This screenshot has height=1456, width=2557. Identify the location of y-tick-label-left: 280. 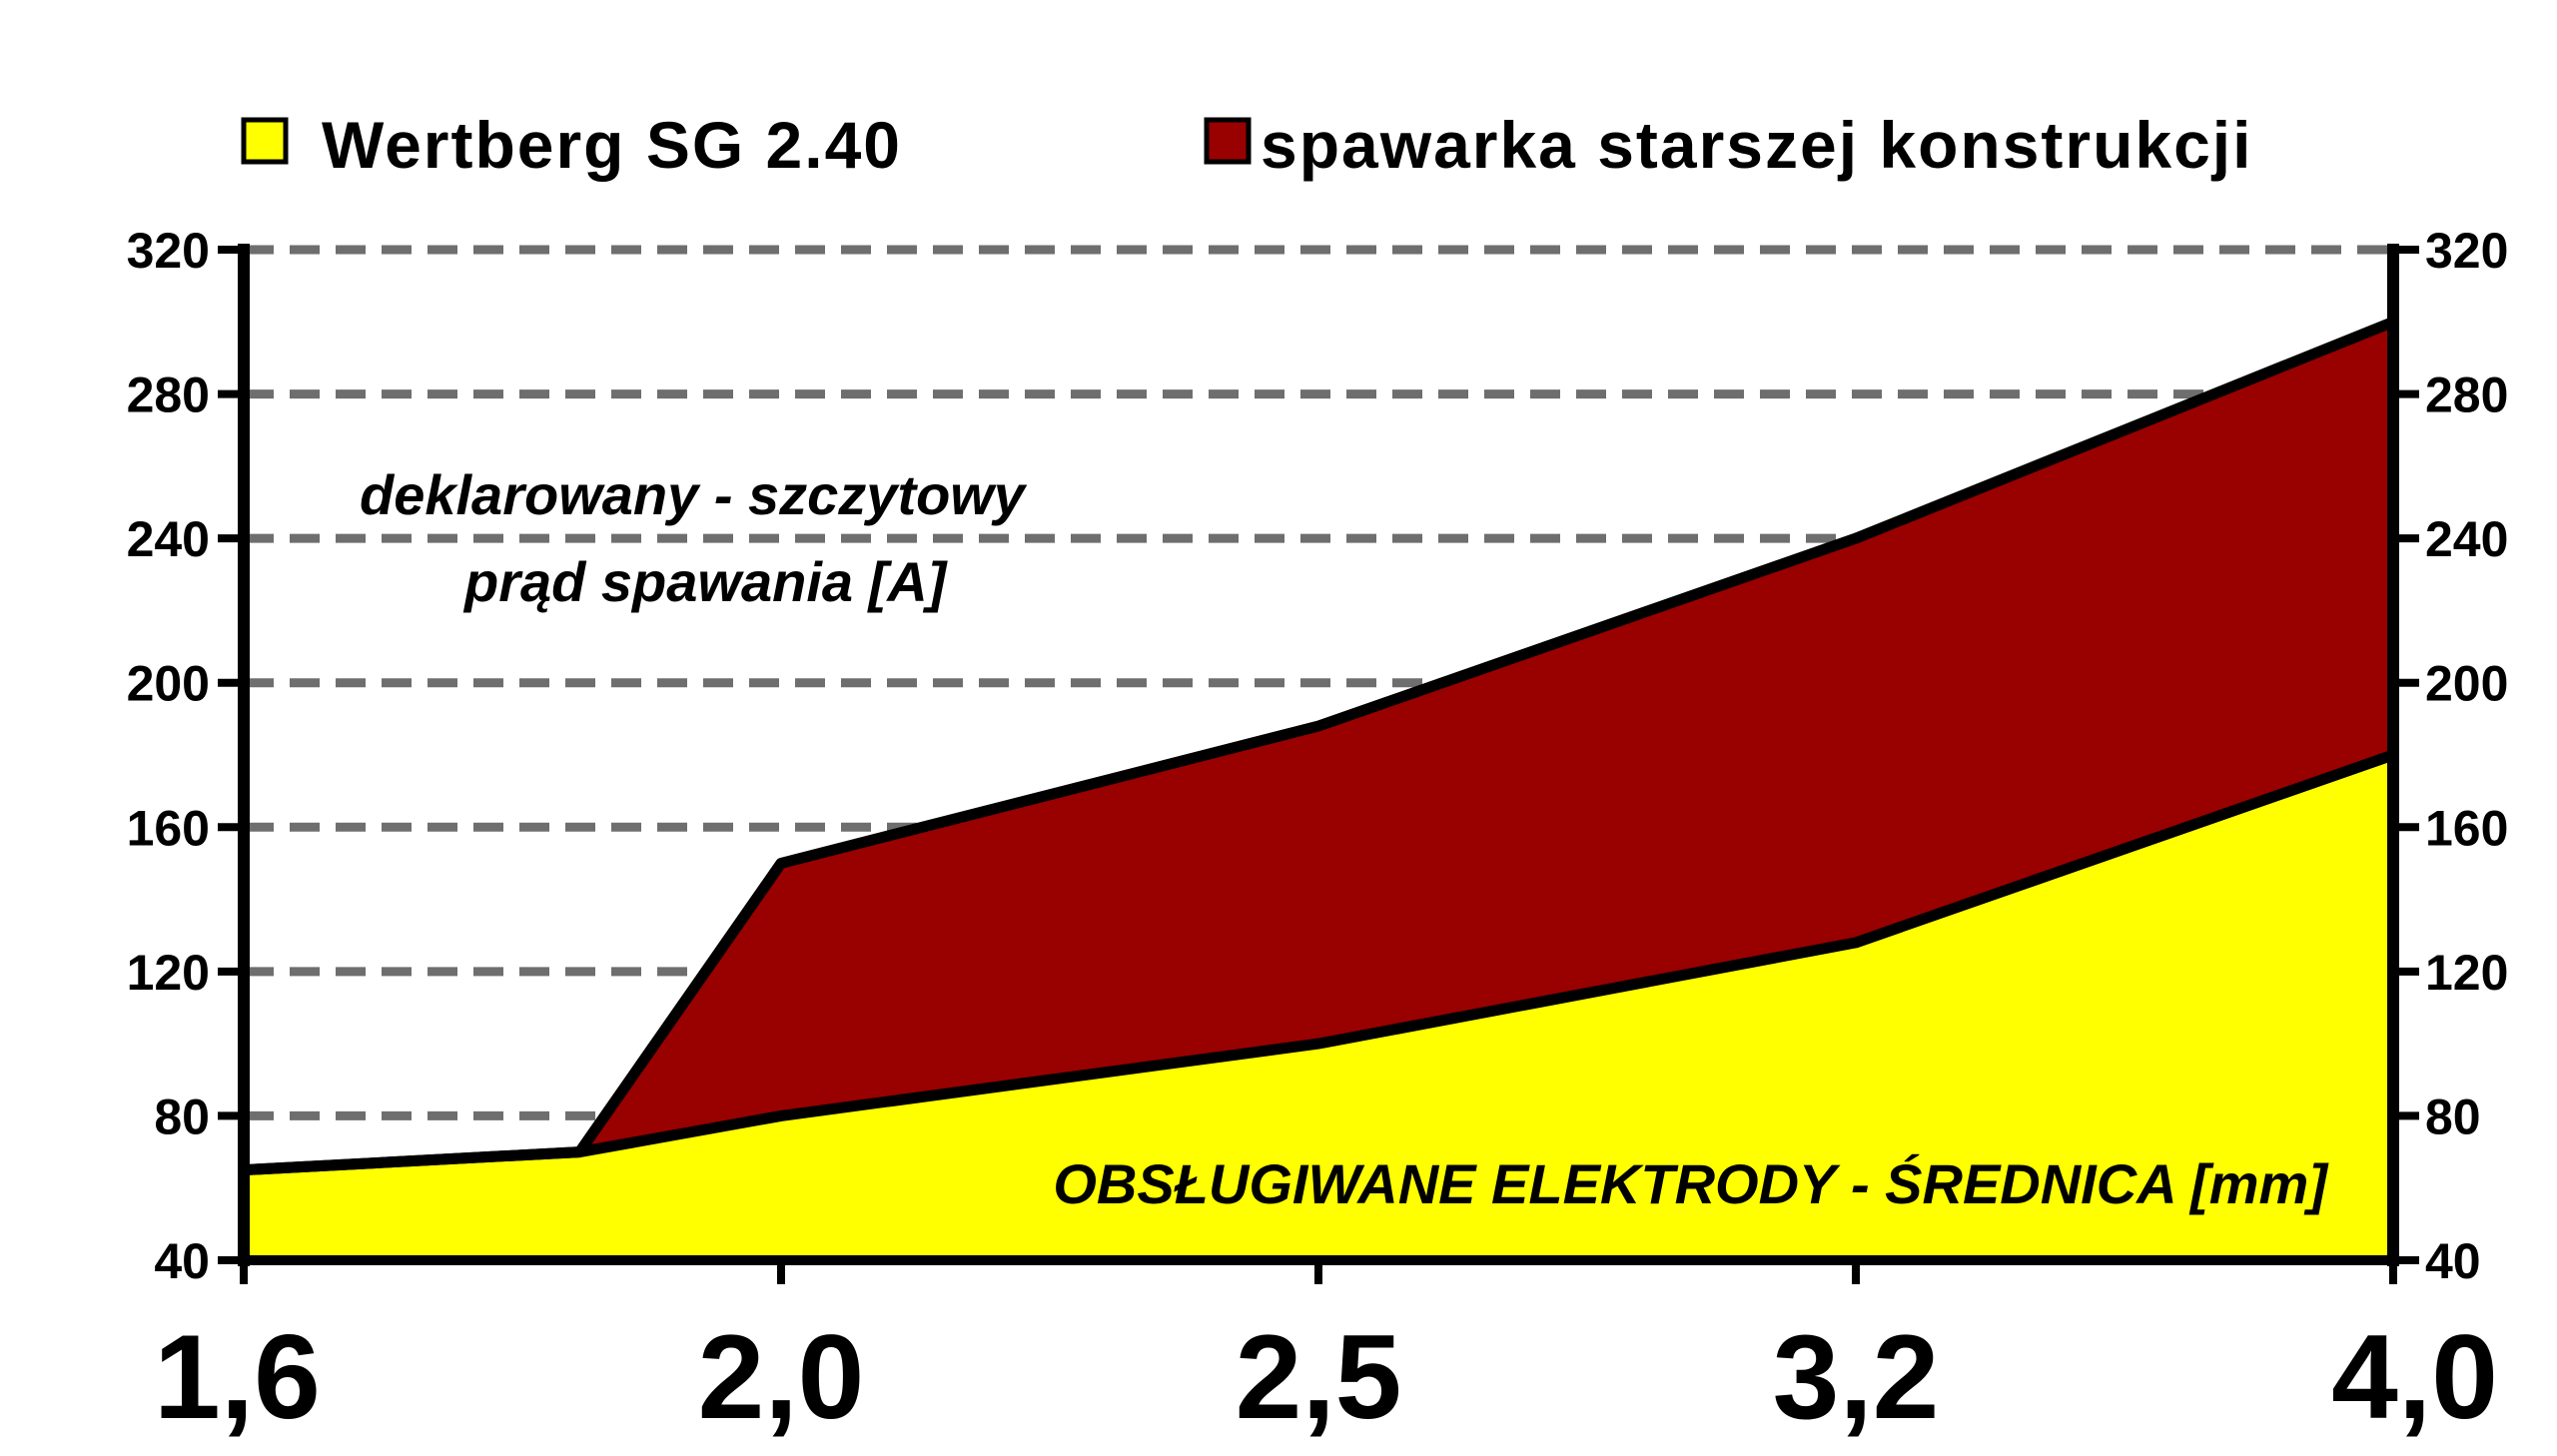
(168, 395).